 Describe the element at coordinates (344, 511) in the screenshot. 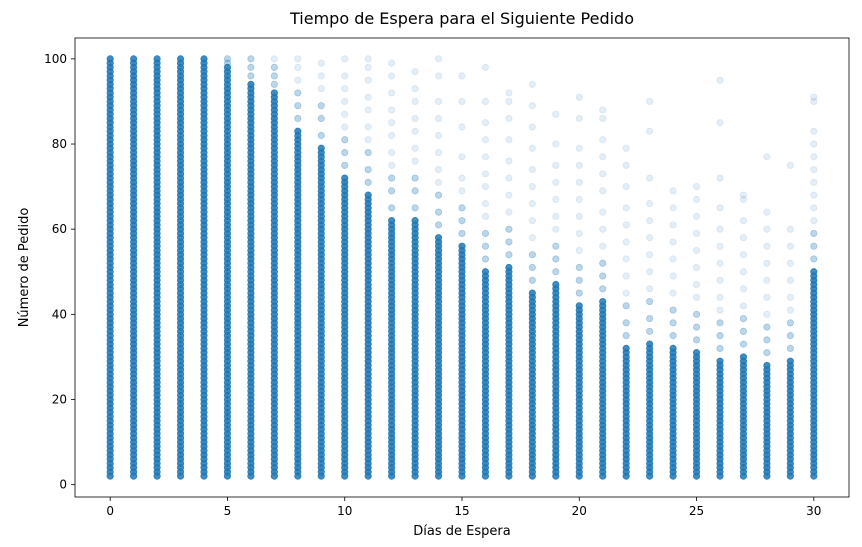

I see `x-tick-label: 10` at that location.